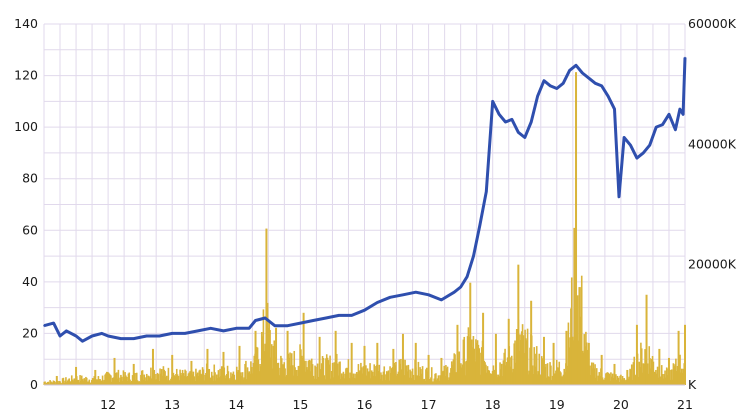  I want to click on x-tick-label: 17, so click(429, 404).